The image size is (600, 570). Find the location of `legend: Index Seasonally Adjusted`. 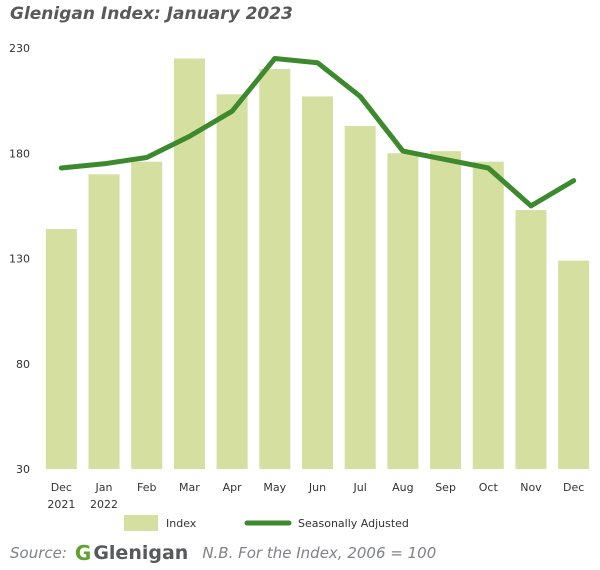

legend: Index Seasonally Adjusted is located at coordinates (266, 523).